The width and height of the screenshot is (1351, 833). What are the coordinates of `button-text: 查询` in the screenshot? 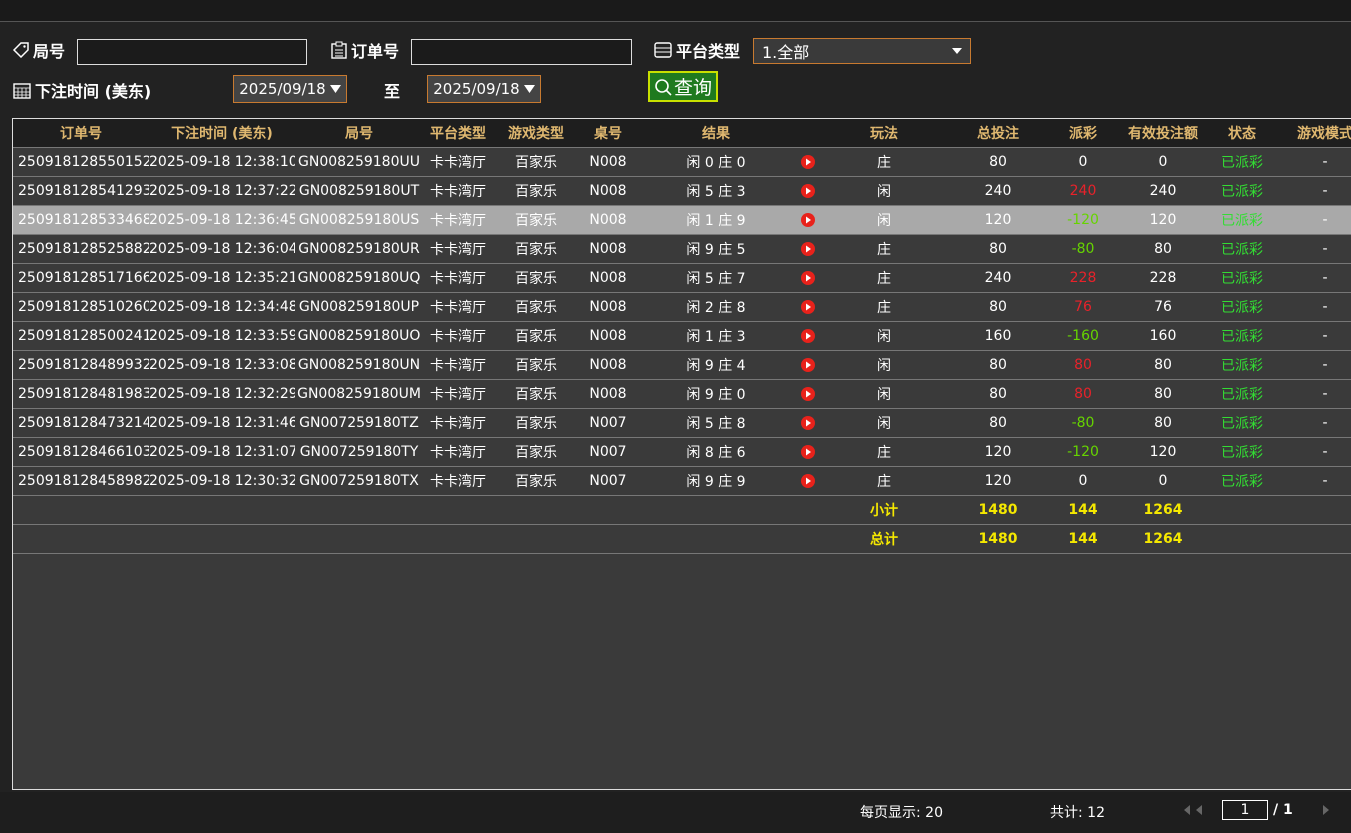 It's located at (692, 88).